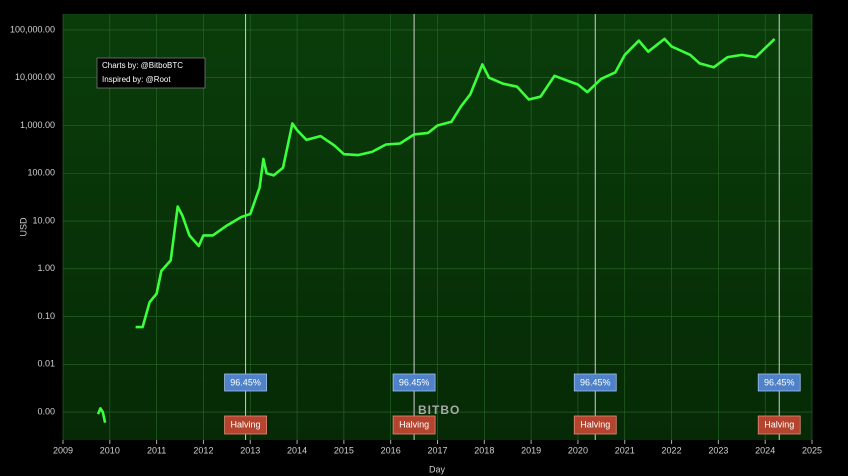 Image resolution: width=848 pixels, height=476 pixels. I want to click on y-tick-label: 0.10, so click(46, 316).